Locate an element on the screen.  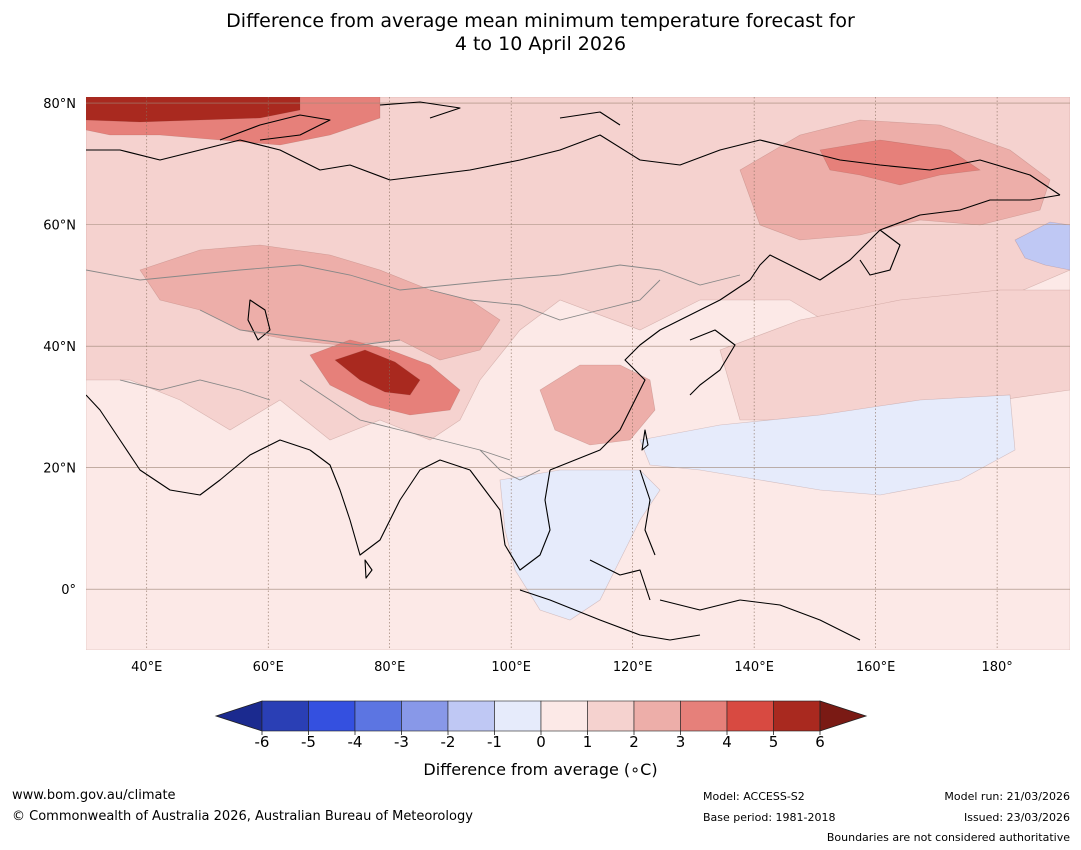
coastline-caspian is located at coordinates (259, 320).